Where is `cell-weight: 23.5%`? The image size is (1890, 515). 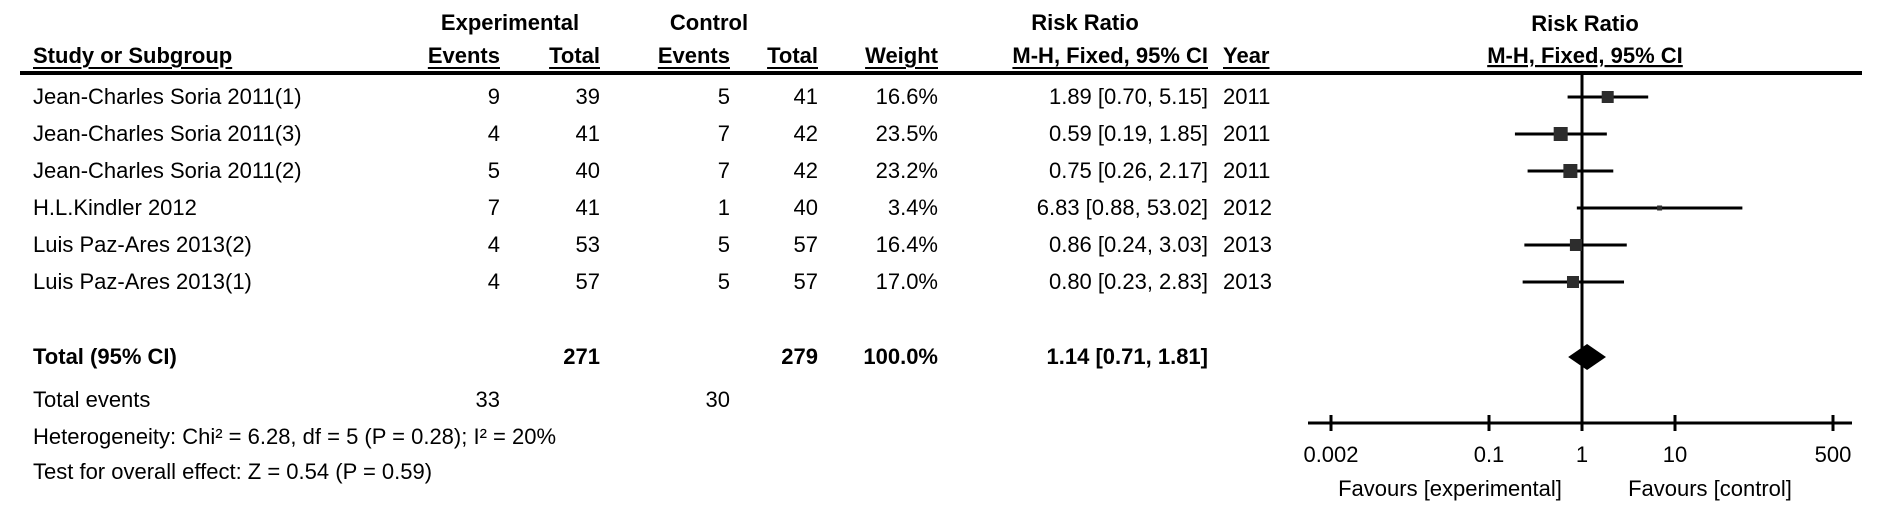 cell-weight: 23.5% is located at coordinates (906, 133).